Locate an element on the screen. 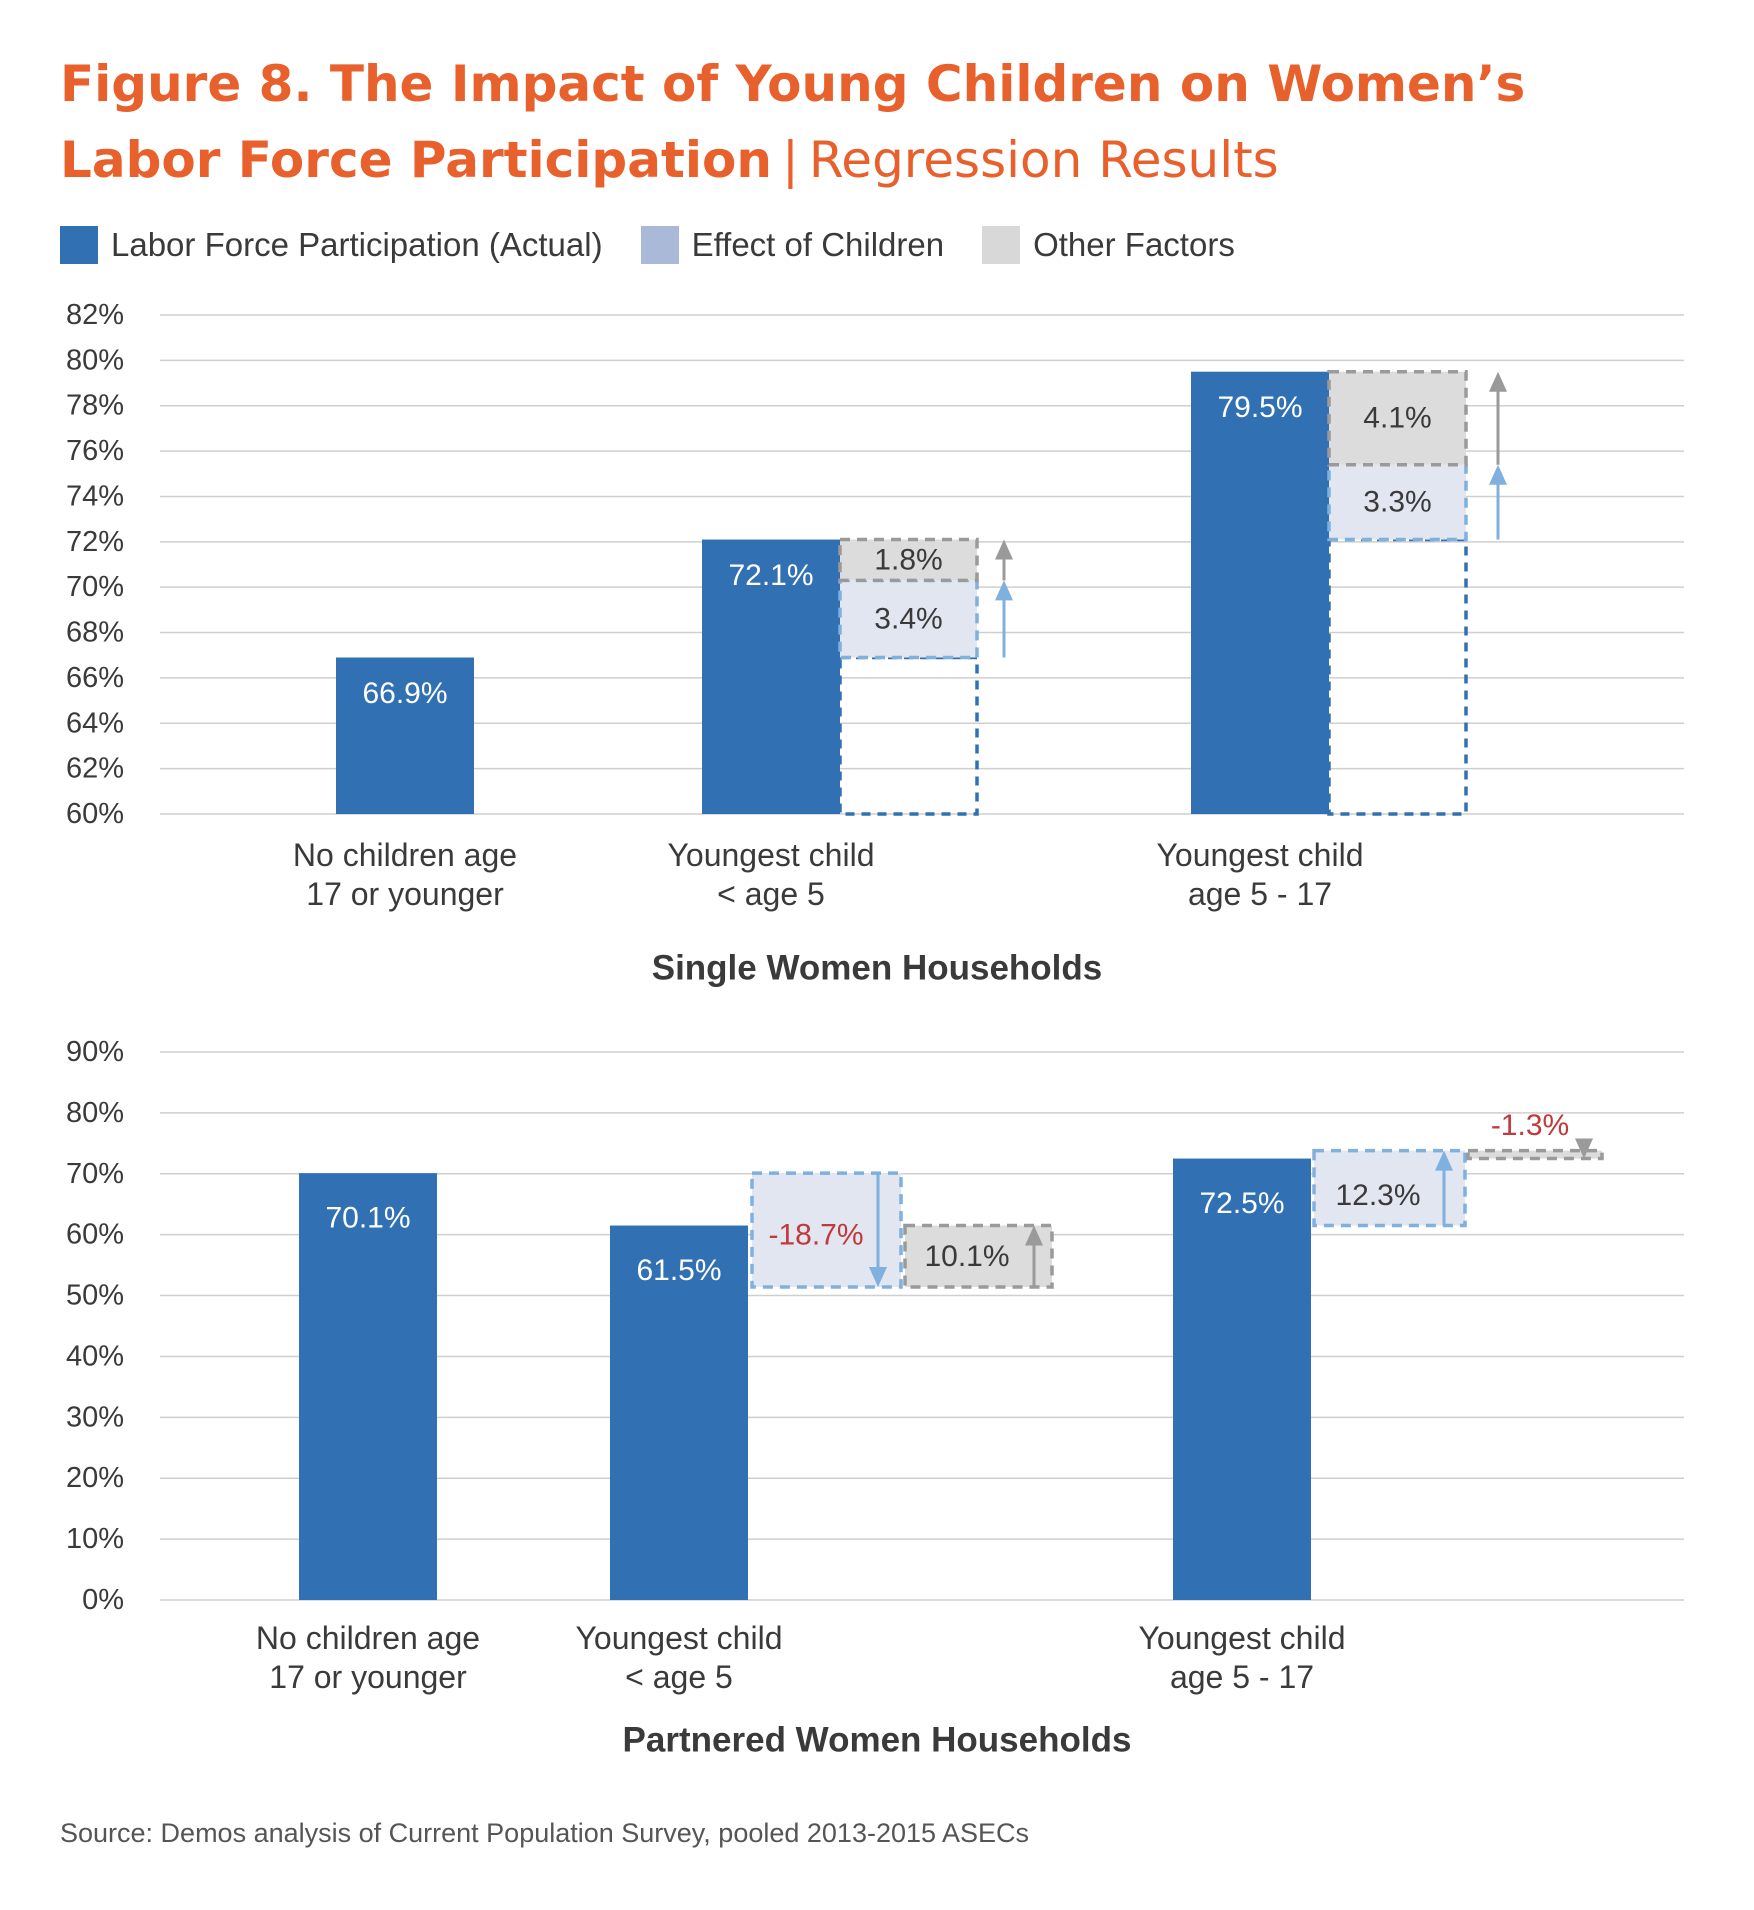 The width and height of the screenshot is (1754, 1910). legend-item-actual: Labor Force Participation (Actual) is located at coordinates (331, 245).